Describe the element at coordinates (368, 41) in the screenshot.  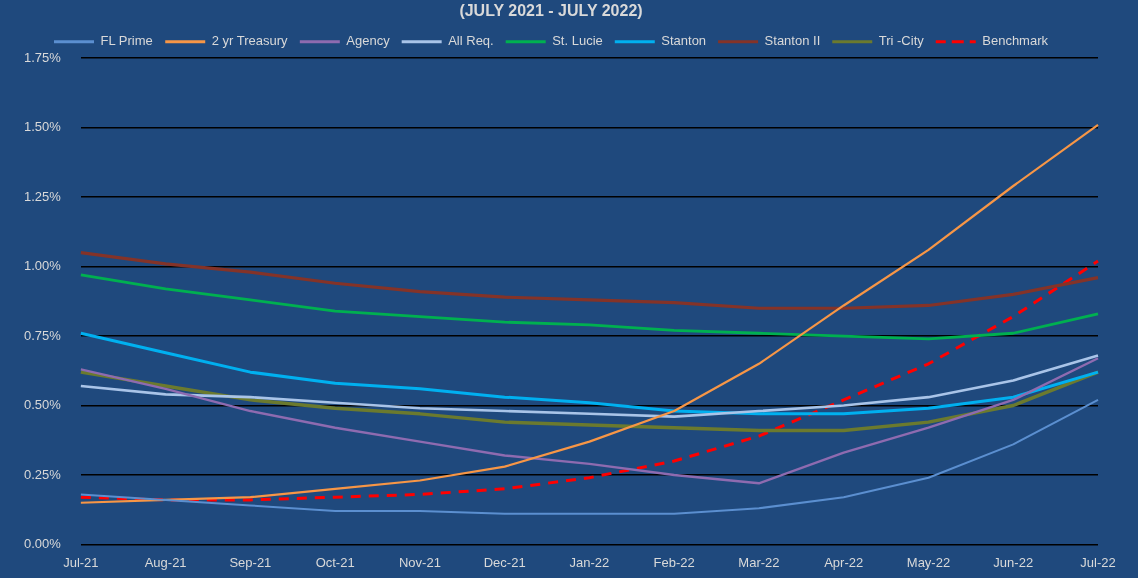
I see `legend-label: Agency` at that location.